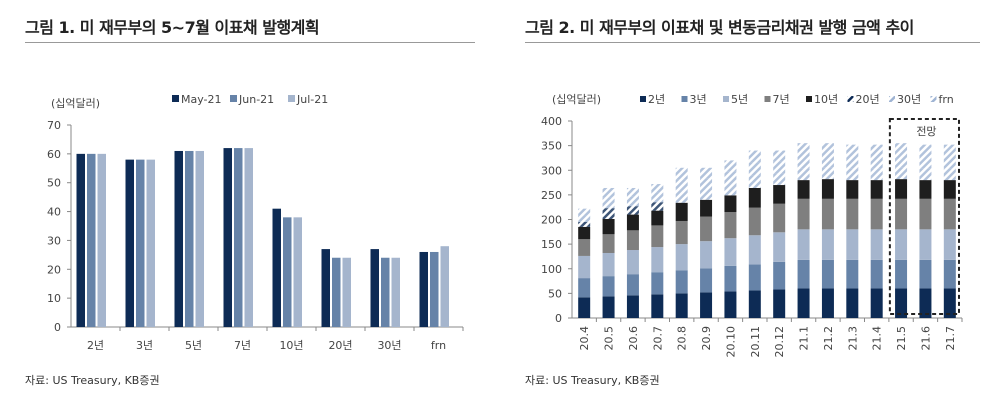 This screenshot has width=1000, height=400. Describe the element at coordinates (949, 174) in the screenshot. I see `bar-20년-21.7` at that location.